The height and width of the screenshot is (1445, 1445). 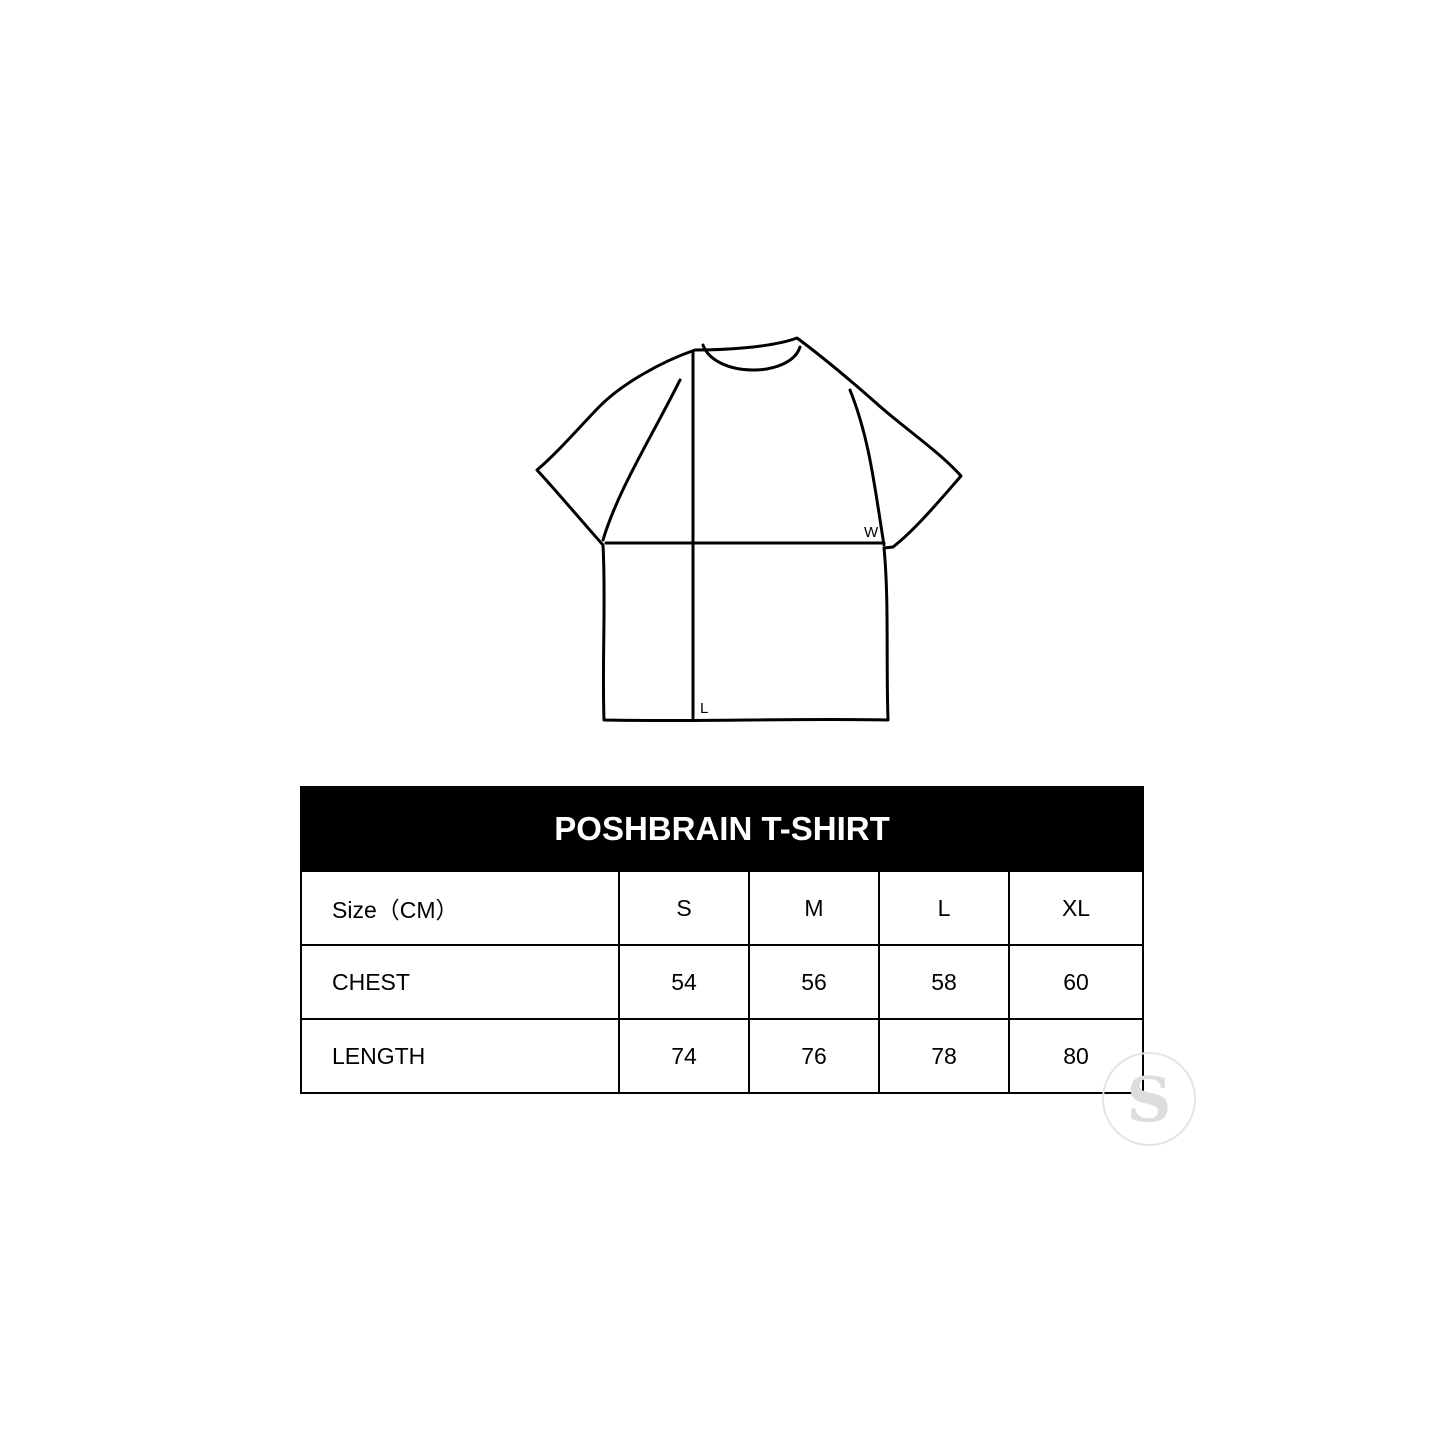 I want to click on table-row: LENGTH 74 76 78 80, so click(x=722, y=1056).